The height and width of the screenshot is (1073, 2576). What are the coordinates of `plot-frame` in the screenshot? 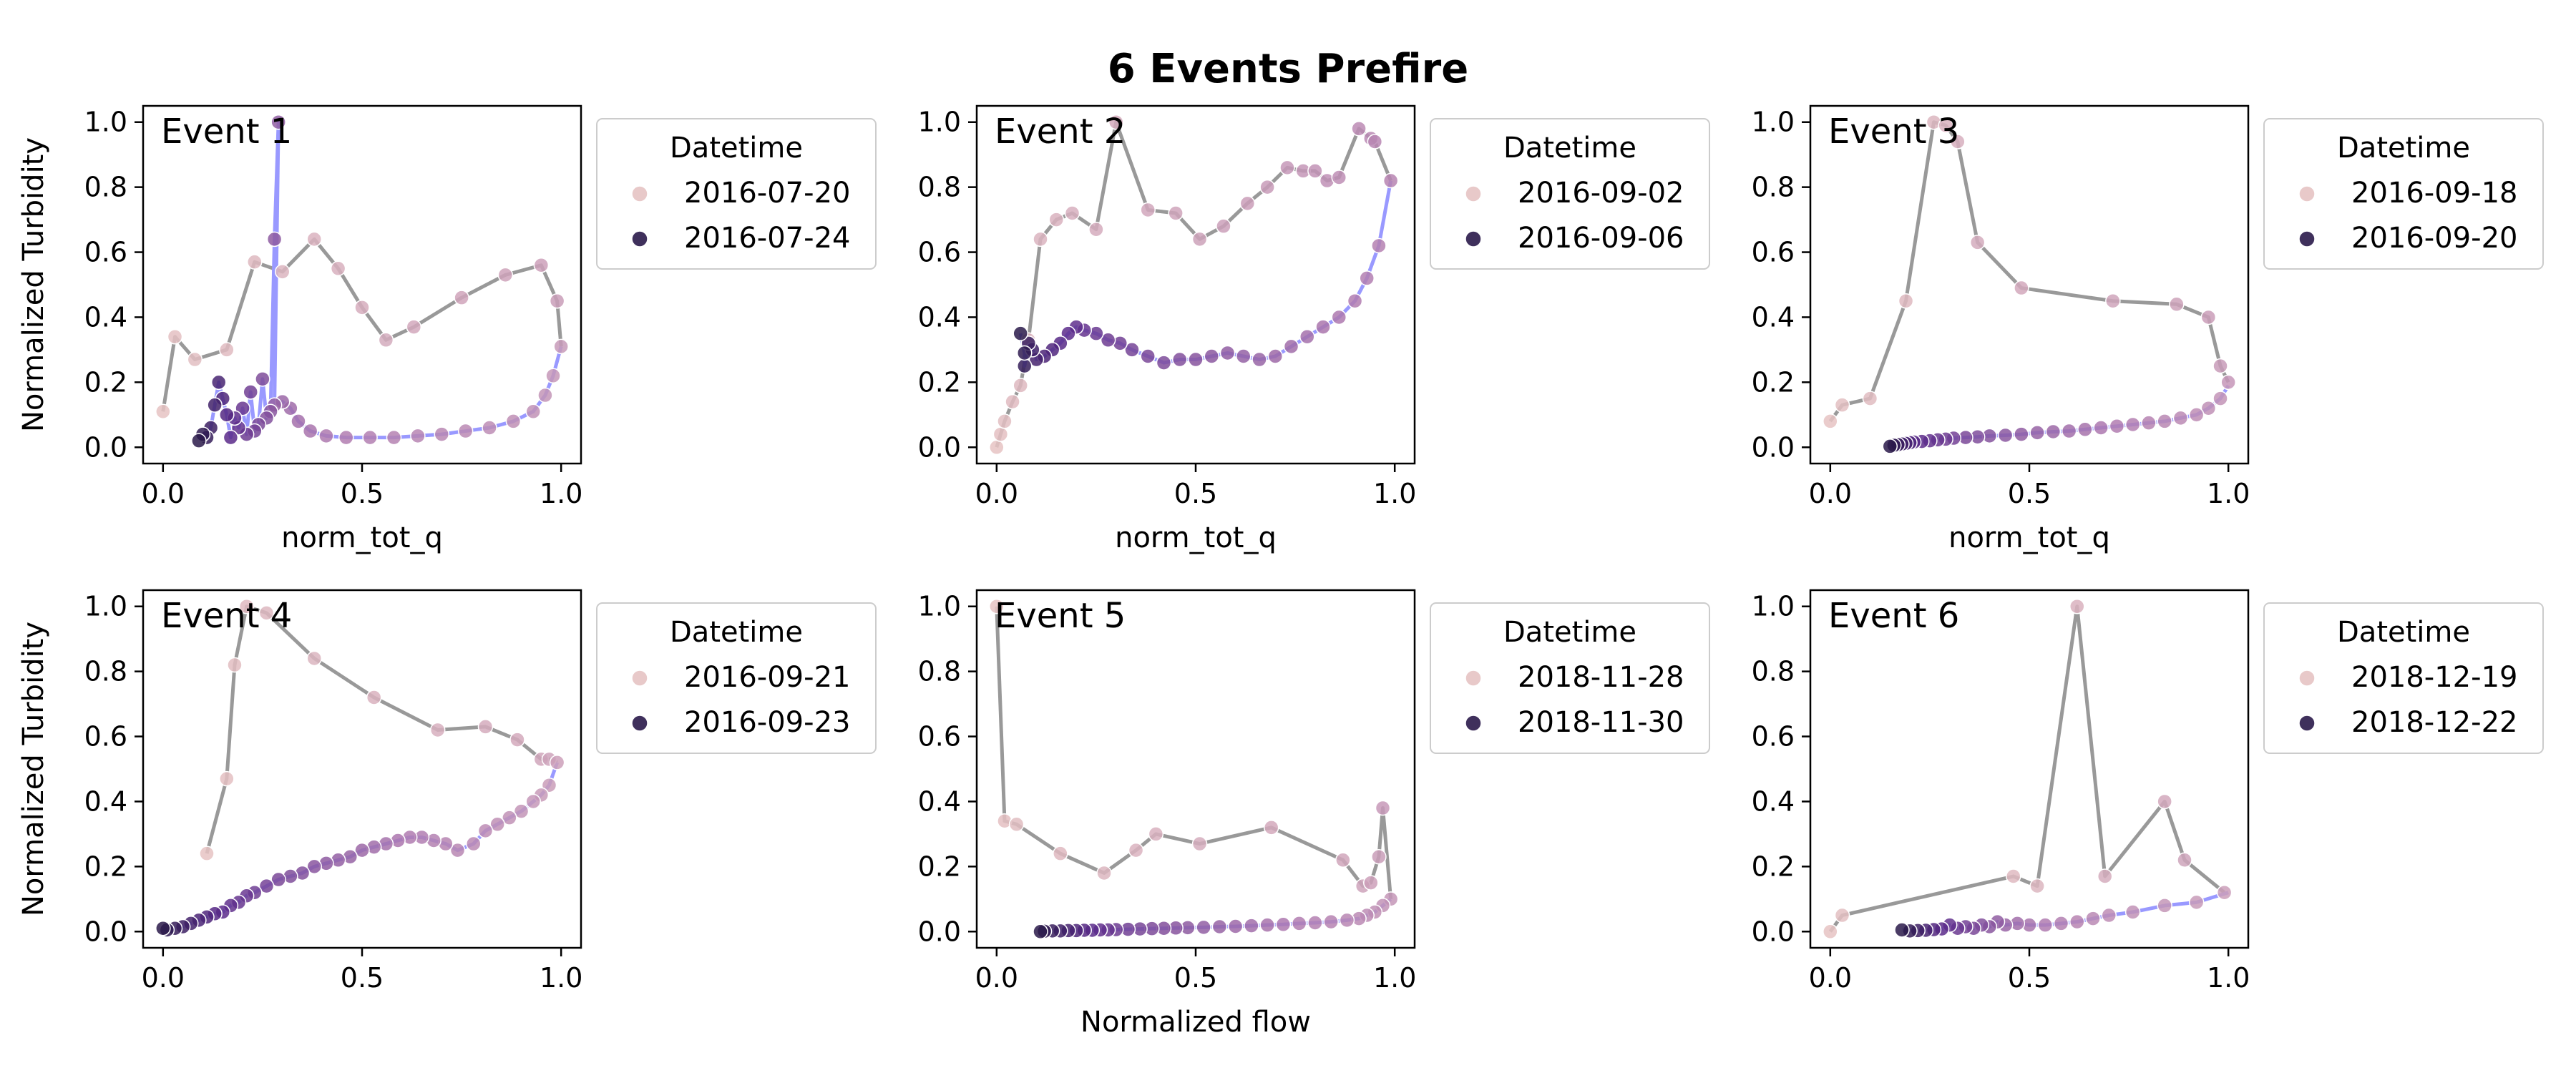 It's located at (2029, 284).